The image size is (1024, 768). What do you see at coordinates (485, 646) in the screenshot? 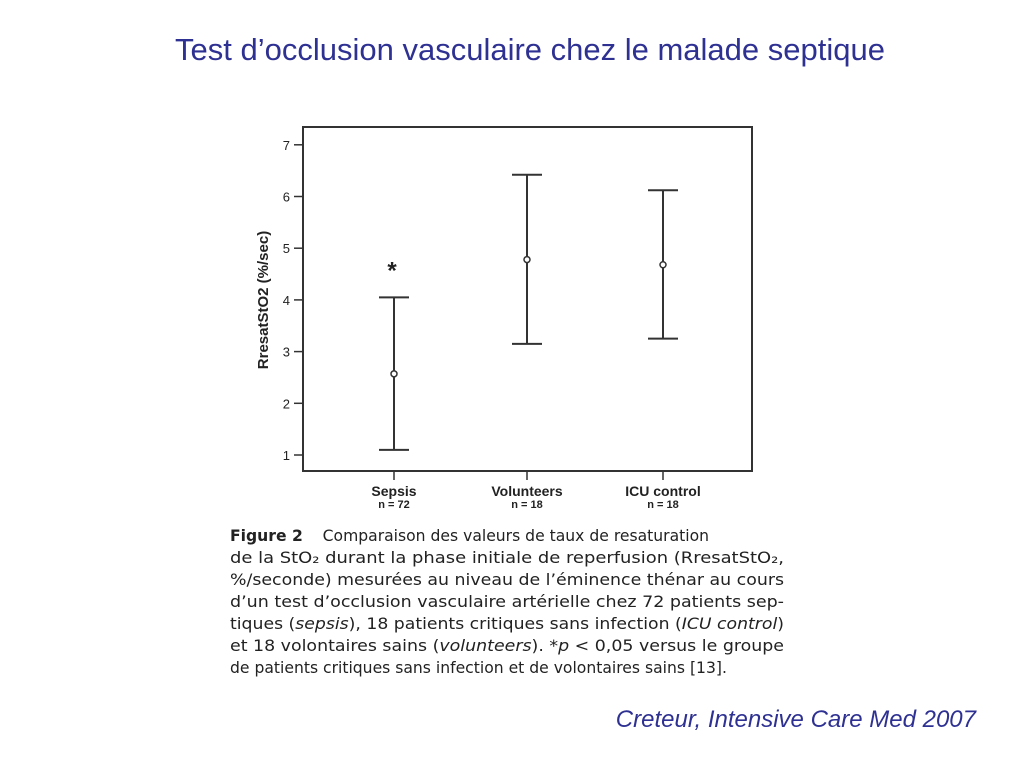
I see `caption-segment: volunteers` at bounding box center [485, 646].